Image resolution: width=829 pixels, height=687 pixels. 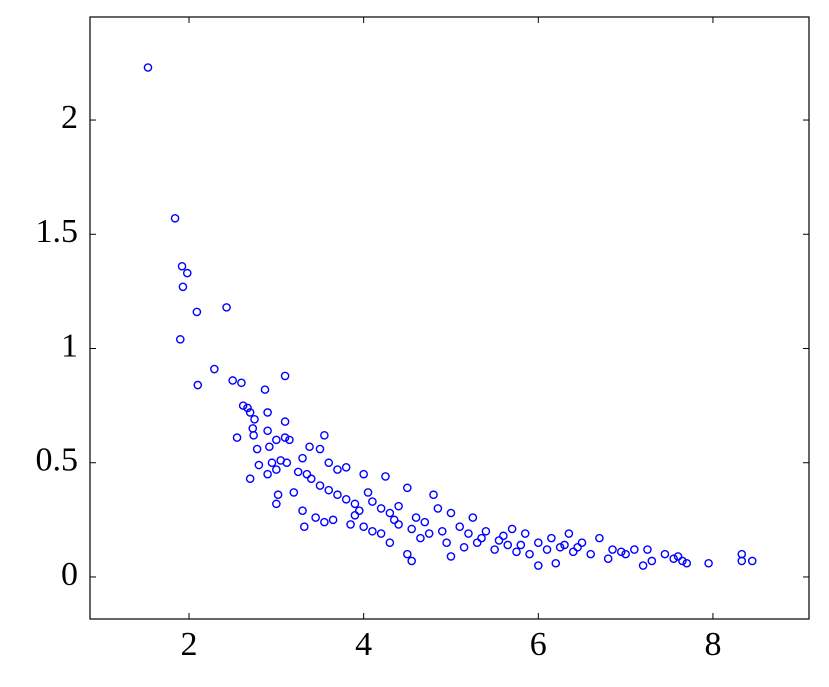 What do you see at coordinates (69, 574) in the screenshot?
I see `y-tick-label: 0` at bounding box center [69, 574].